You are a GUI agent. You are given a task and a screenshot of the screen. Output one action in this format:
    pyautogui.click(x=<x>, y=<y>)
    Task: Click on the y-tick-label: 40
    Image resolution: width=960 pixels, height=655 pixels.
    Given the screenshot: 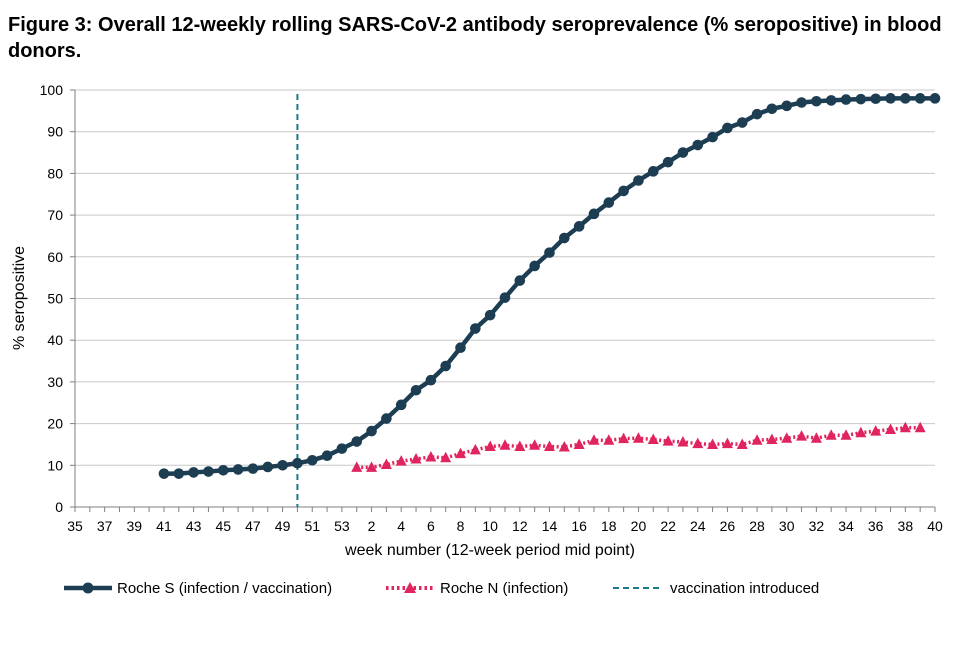 What is the action you would take?
    pyautogui.click(x=55, y=340)
    